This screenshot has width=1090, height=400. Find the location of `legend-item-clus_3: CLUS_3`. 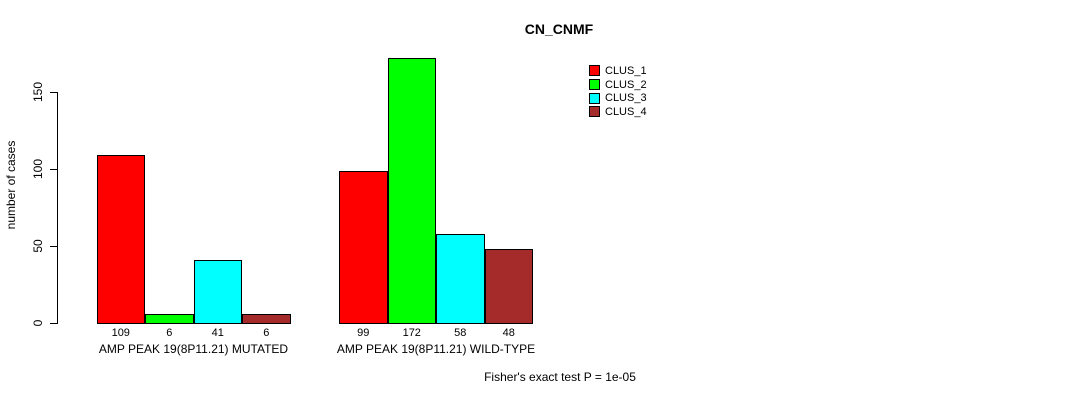

legend-item-clus_3: CLUS_3 is located at coordinates (618, 98).